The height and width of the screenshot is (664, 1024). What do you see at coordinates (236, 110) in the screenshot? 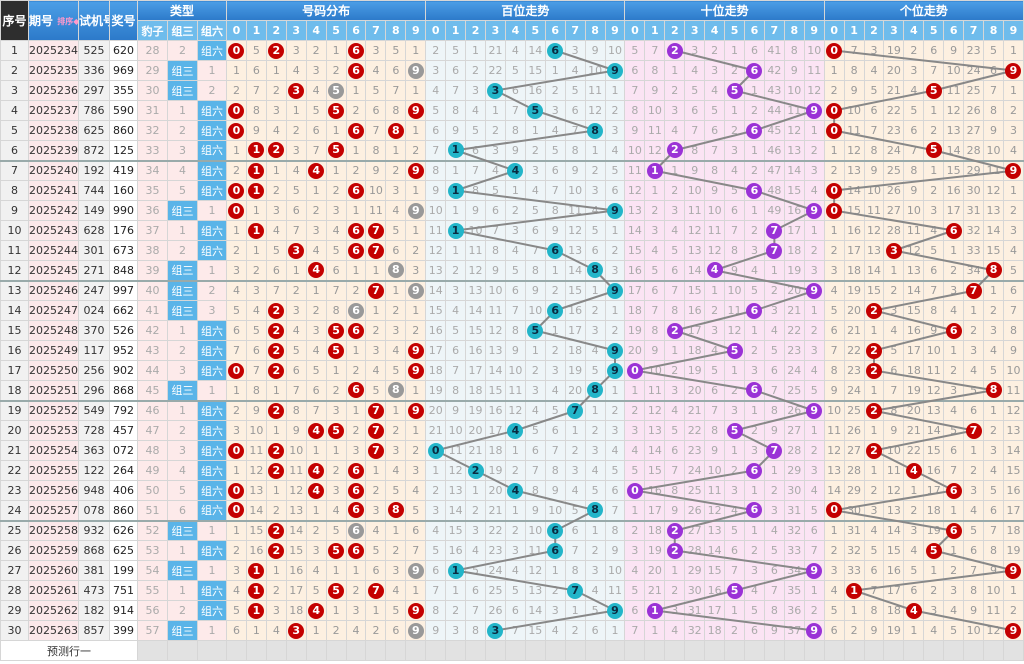
I see `dist-hit-cell: 0` at bounding box center [236, 110].